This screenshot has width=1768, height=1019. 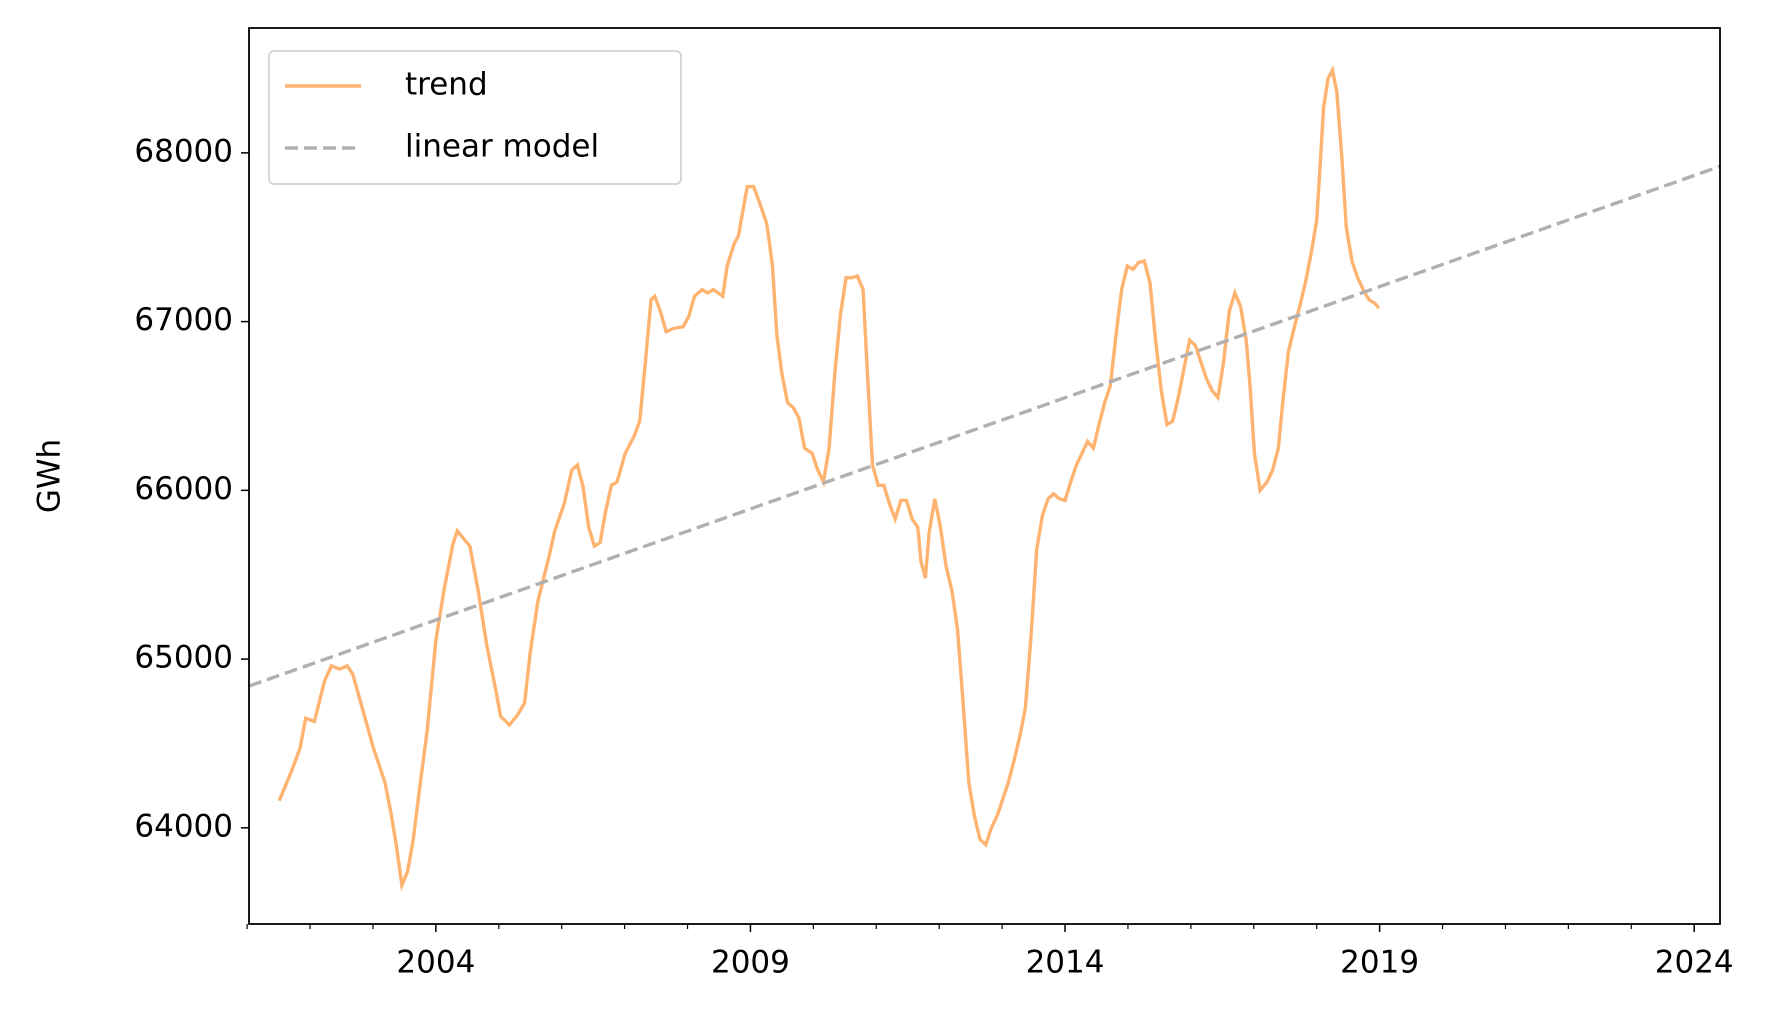 I want to click on y-axis-label: GWh, so click(x=50, y=476).